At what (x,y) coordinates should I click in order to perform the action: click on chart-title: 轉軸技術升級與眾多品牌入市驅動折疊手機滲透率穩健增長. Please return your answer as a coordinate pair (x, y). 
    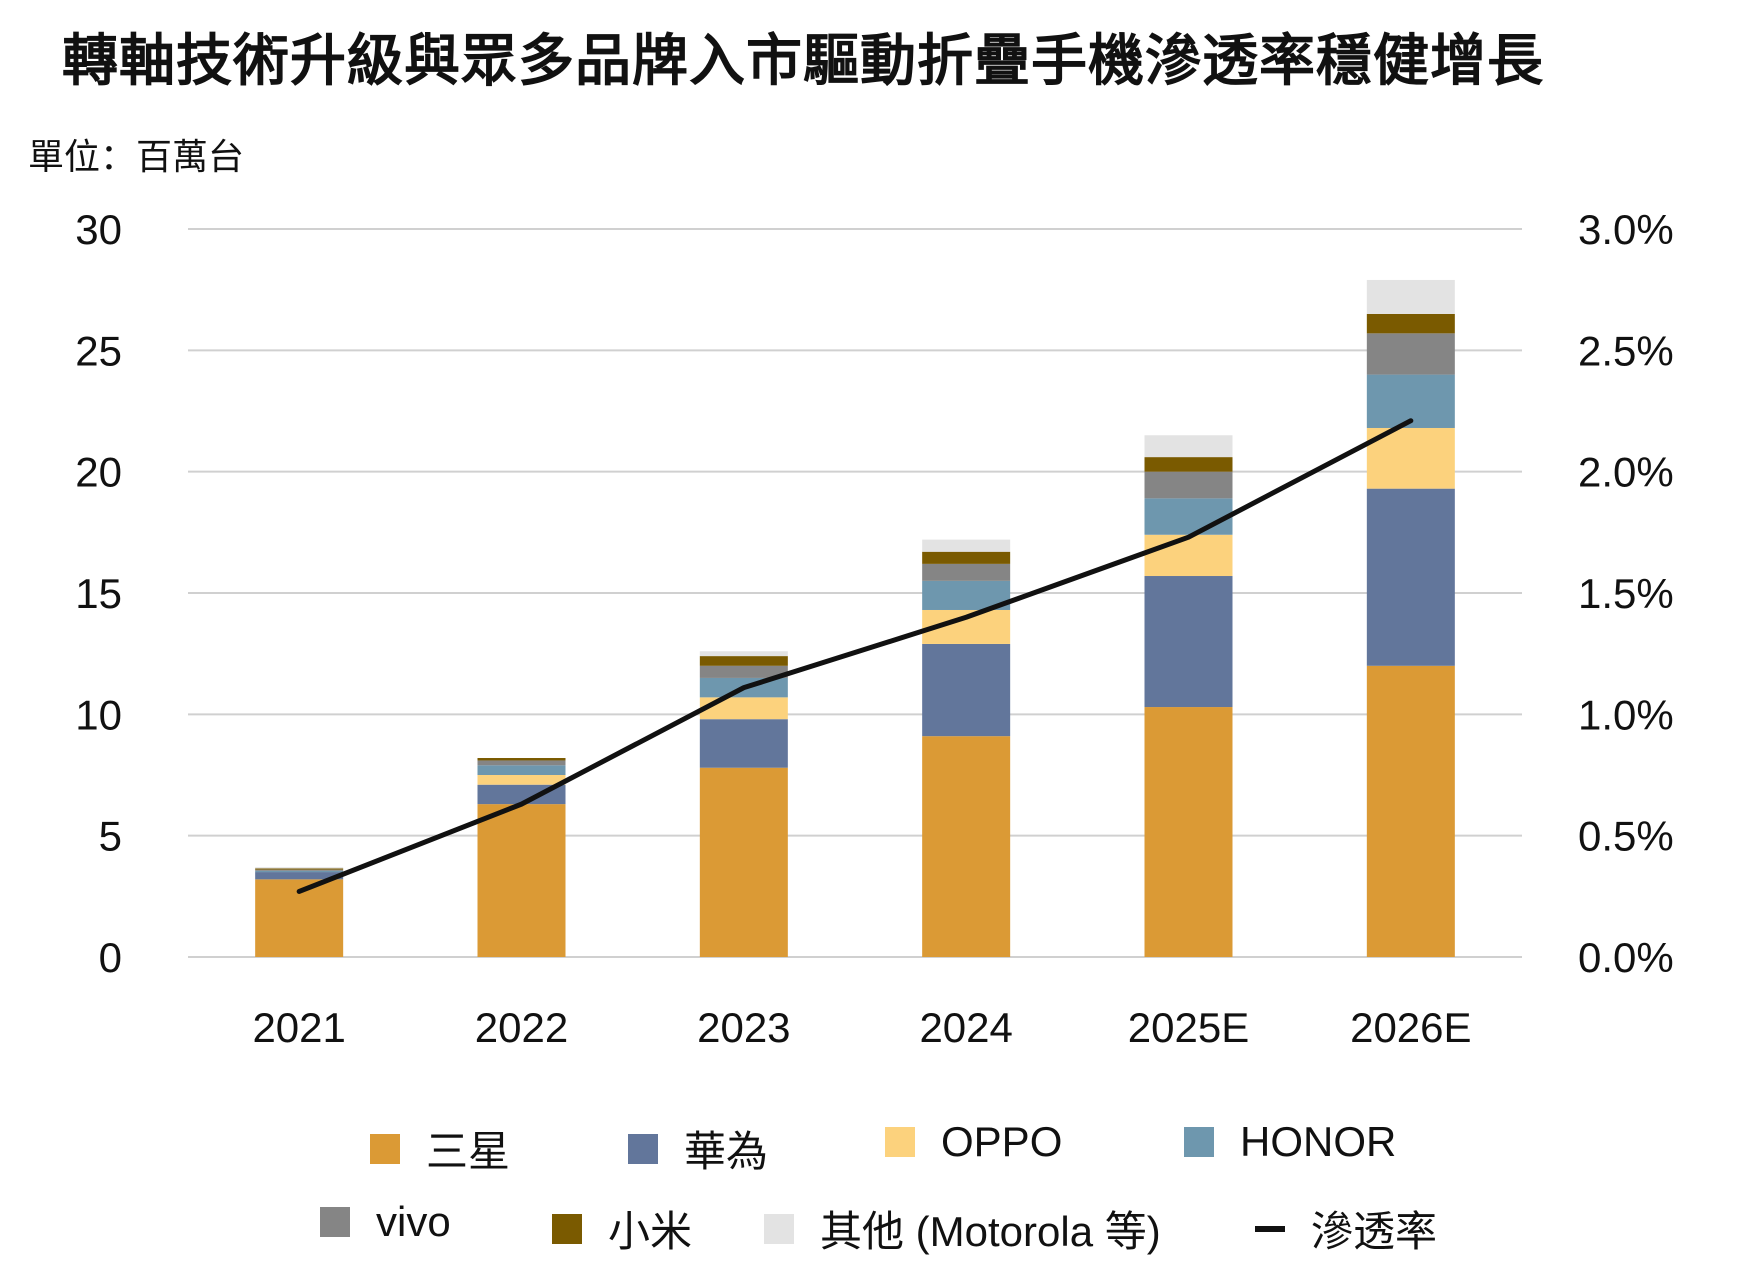
    Looking at the image, I should click on (803, 61).